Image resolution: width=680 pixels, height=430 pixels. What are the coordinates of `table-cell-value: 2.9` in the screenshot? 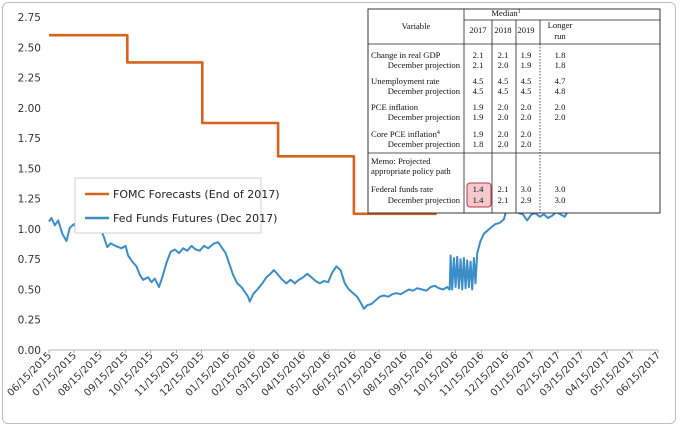 It's located at (526, 200).